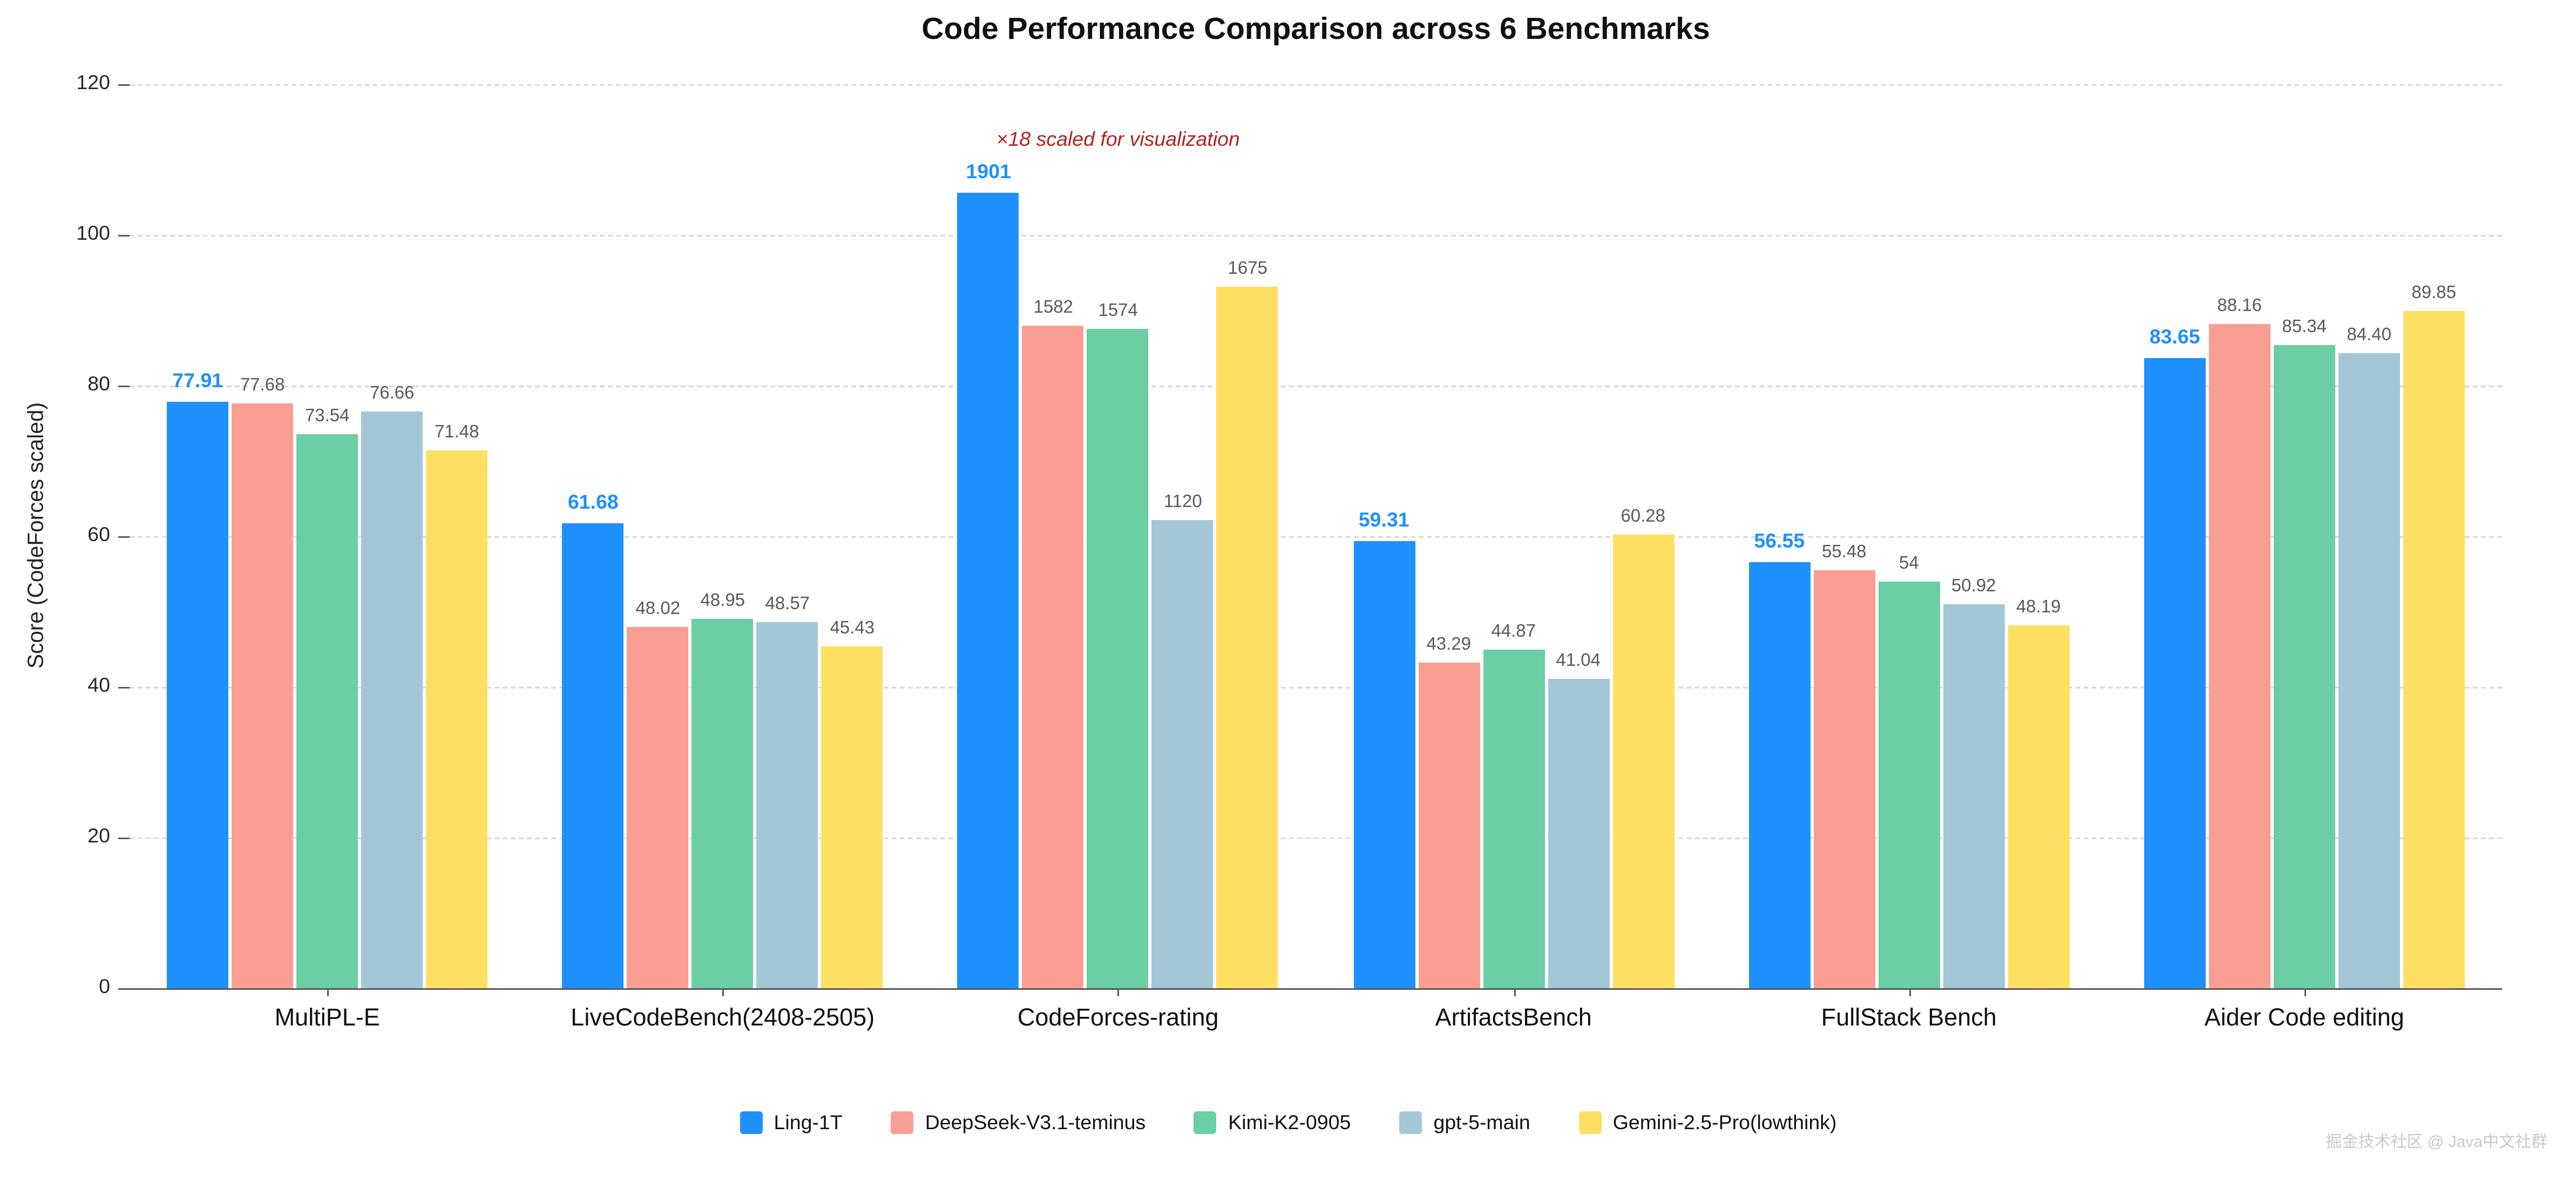 This screenshot has height=1181, width=2576. Describe the element at coordinates (1973, 587) in the screenshot. I see `bar-value-label: 50.92` at that location.